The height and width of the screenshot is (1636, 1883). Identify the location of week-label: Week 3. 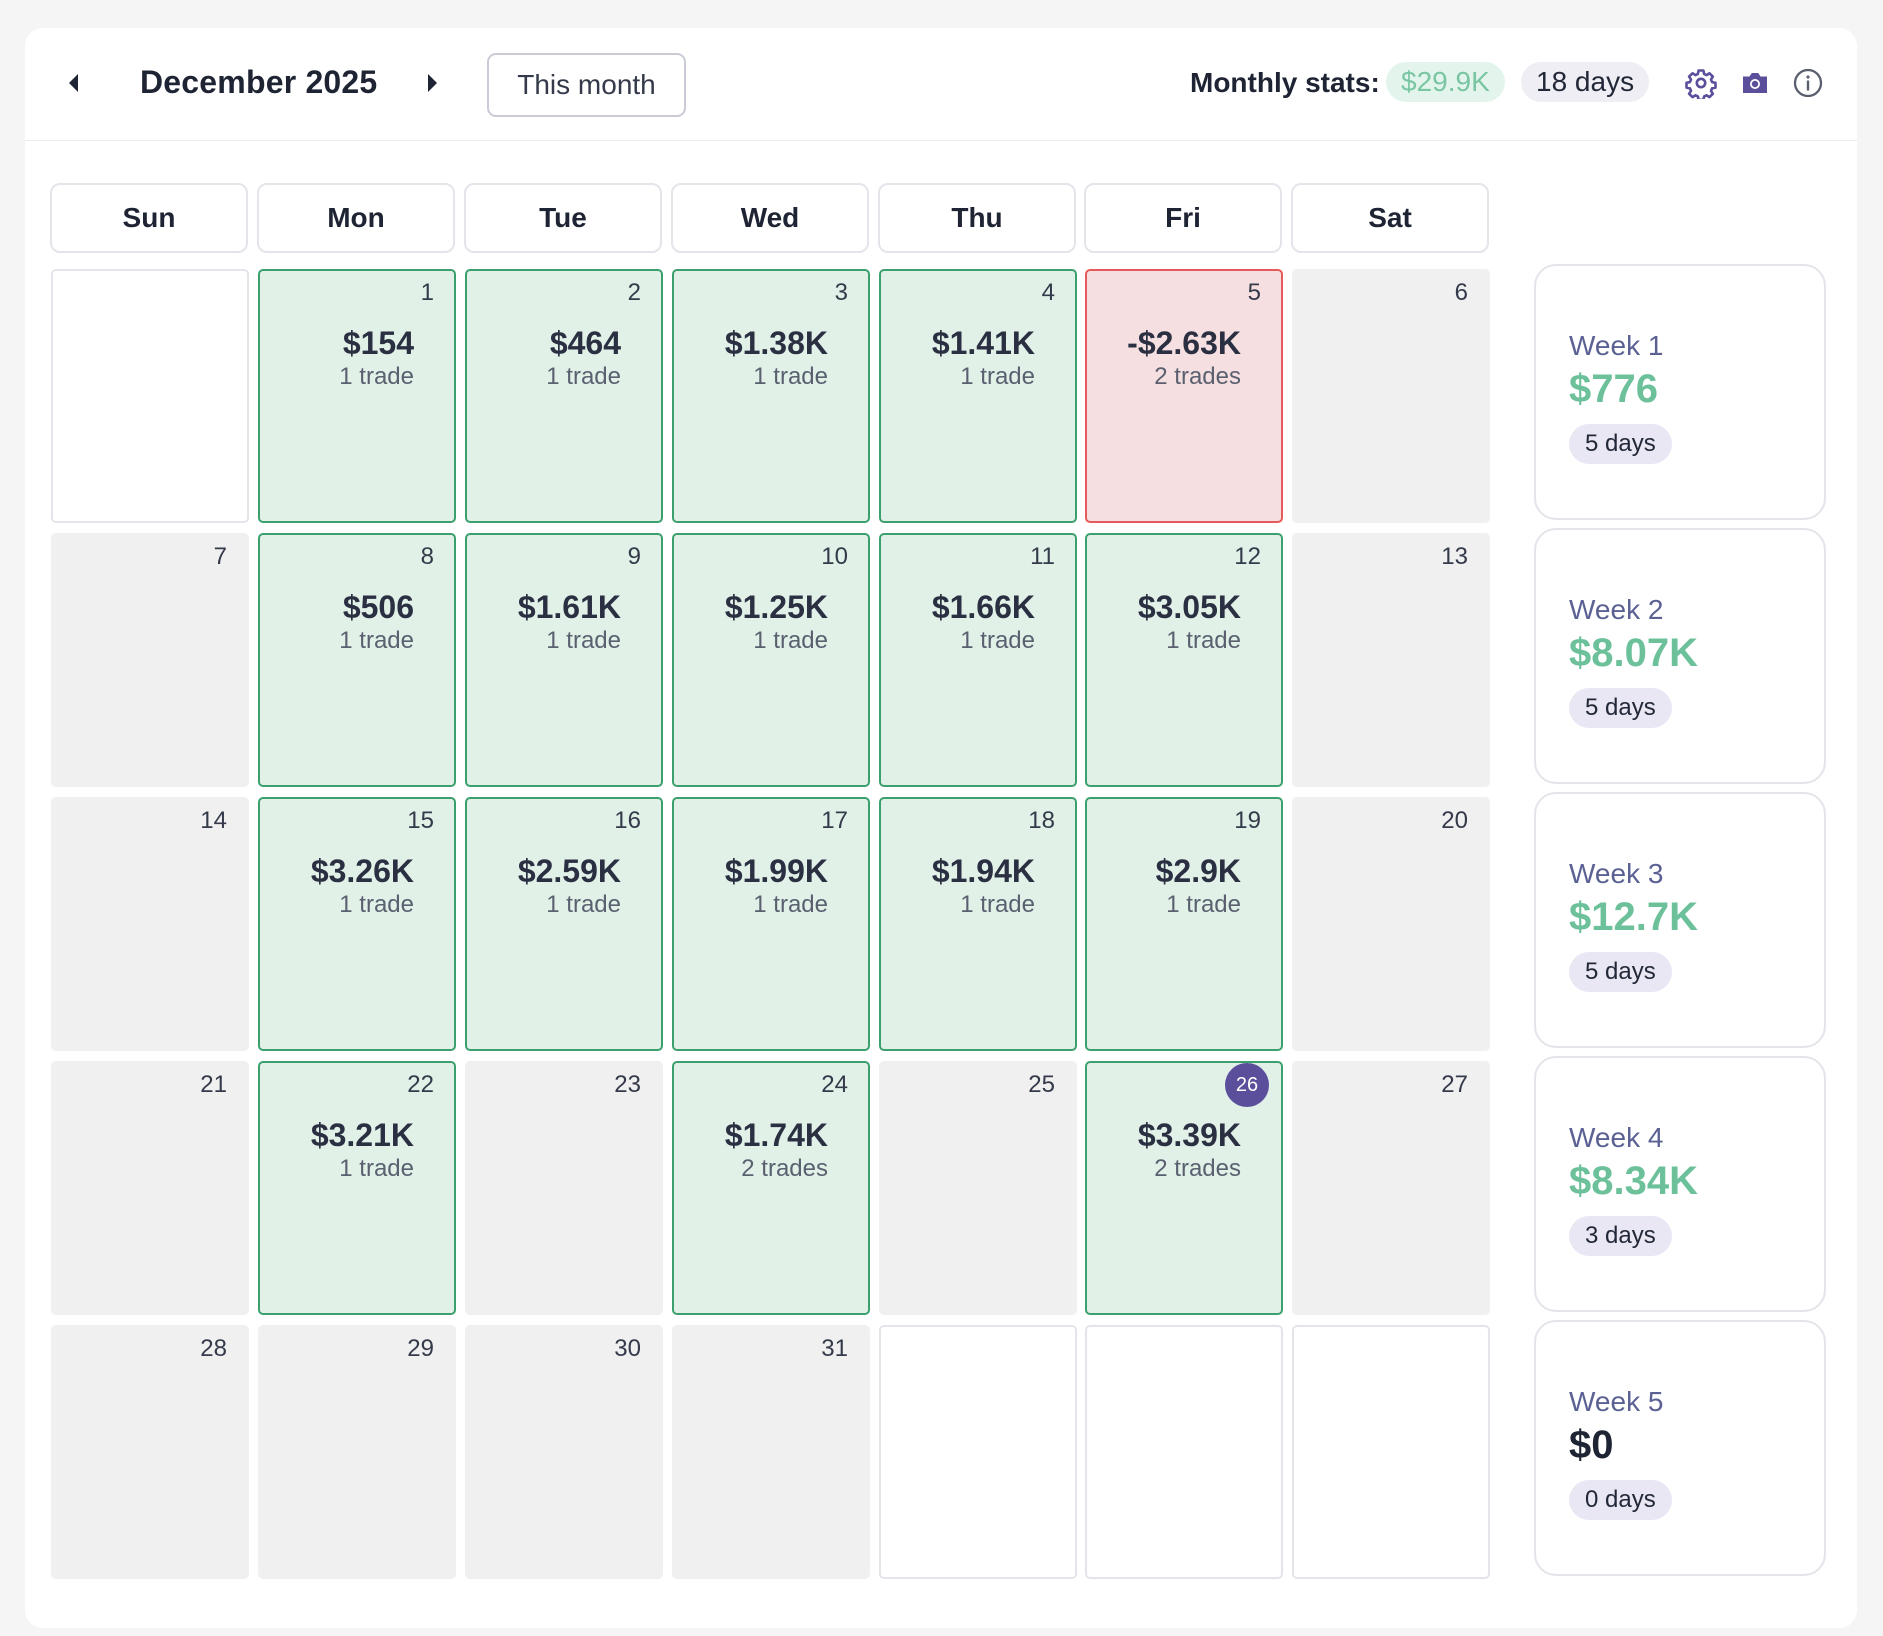
(1616, 873).